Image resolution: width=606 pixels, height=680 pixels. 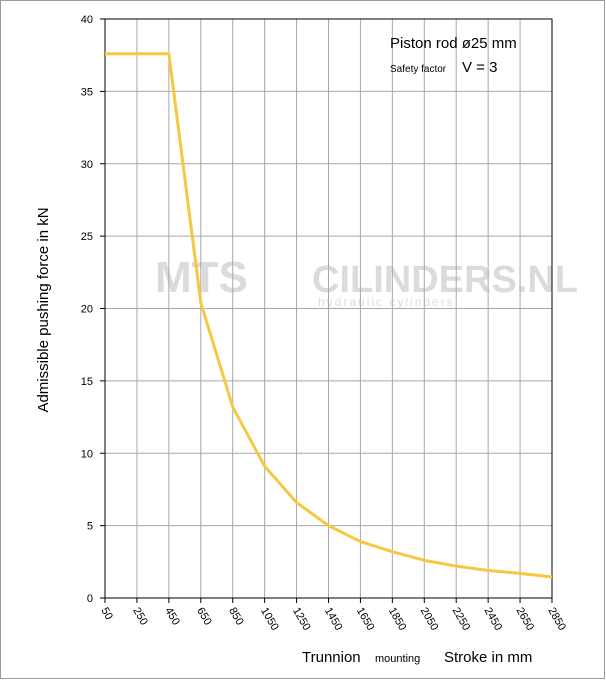 I want to click on annotation: Safety factor, so click(x=418, y=69).